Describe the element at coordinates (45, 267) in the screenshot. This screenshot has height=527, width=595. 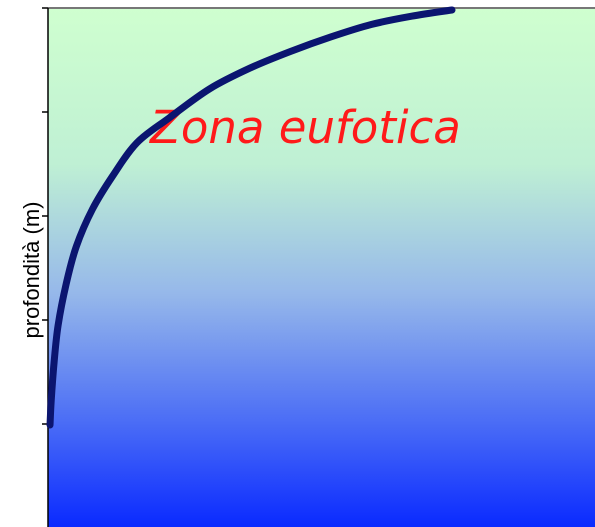
I see `y-axis` at that location.